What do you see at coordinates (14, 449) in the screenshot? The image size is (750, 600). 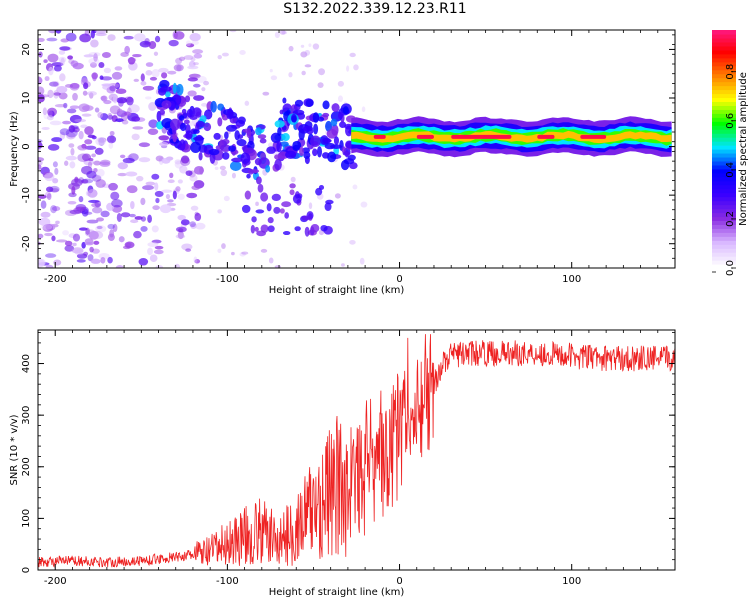 I see `snr-ylabel: SNR (10 * v/v)` at bounding box center [14, 449].